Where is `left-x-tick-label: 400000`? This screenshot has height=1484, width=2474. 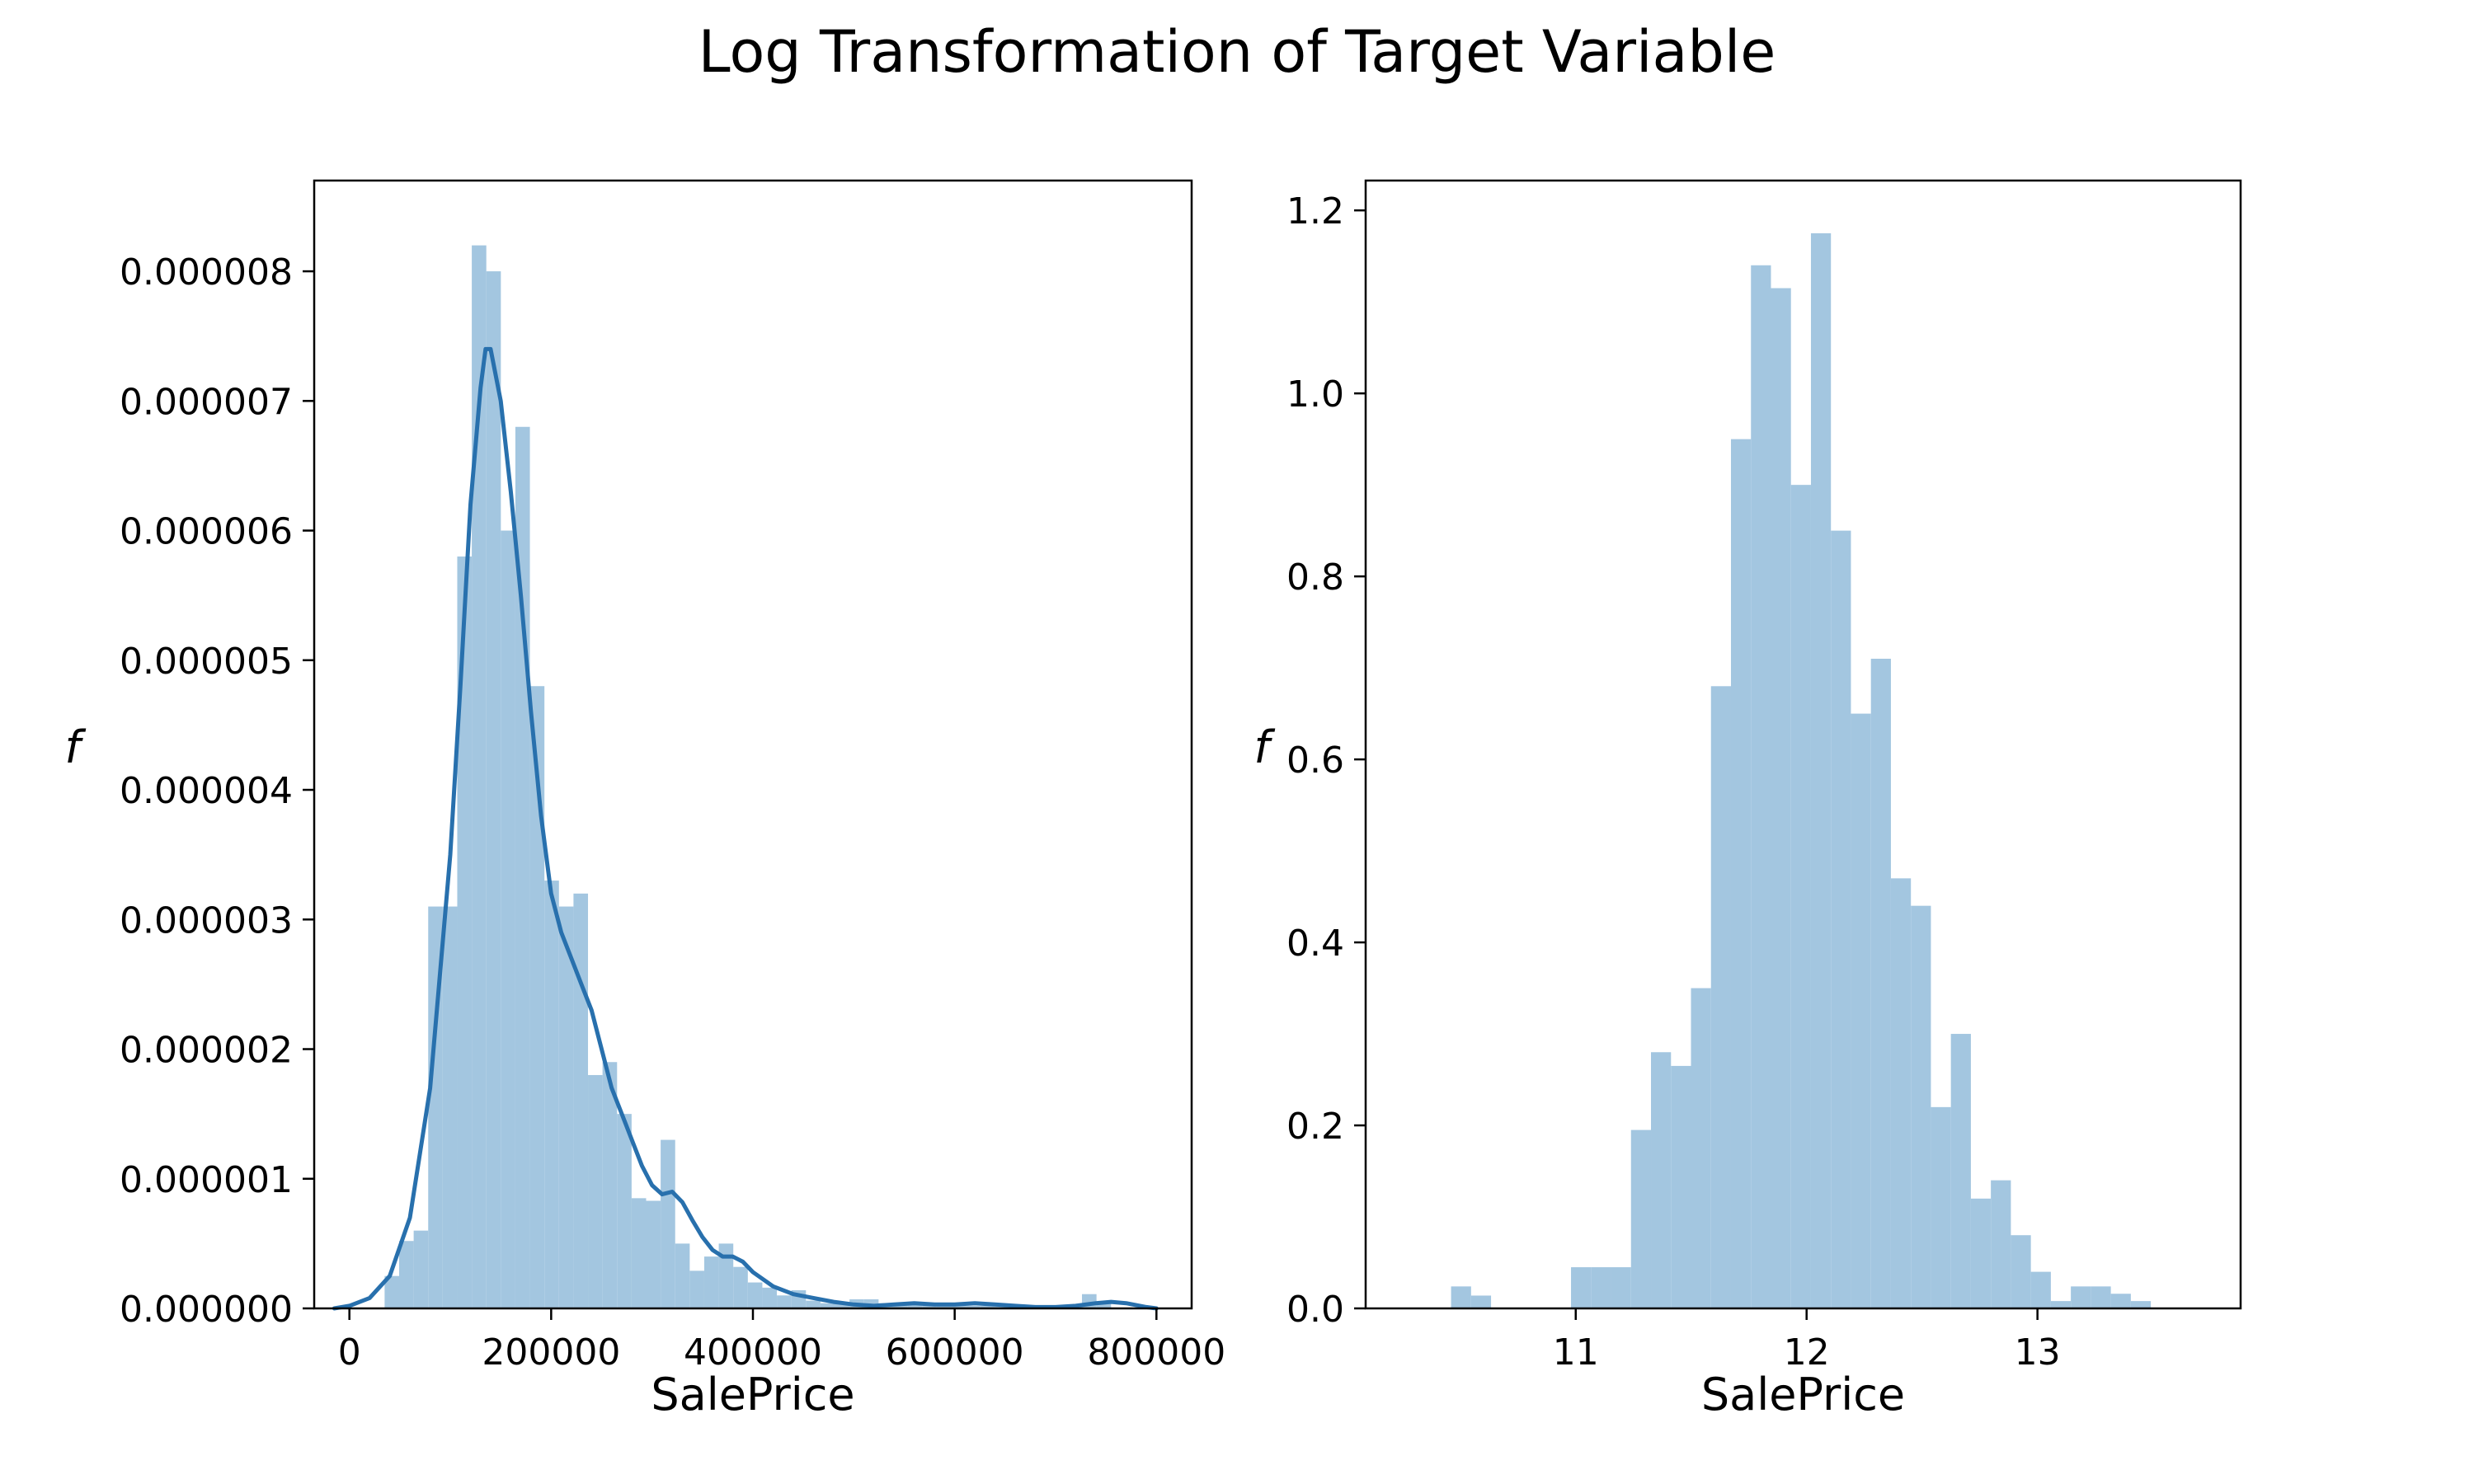
left-x-tick-label: 400000 is located at coordinates (753, 1352).